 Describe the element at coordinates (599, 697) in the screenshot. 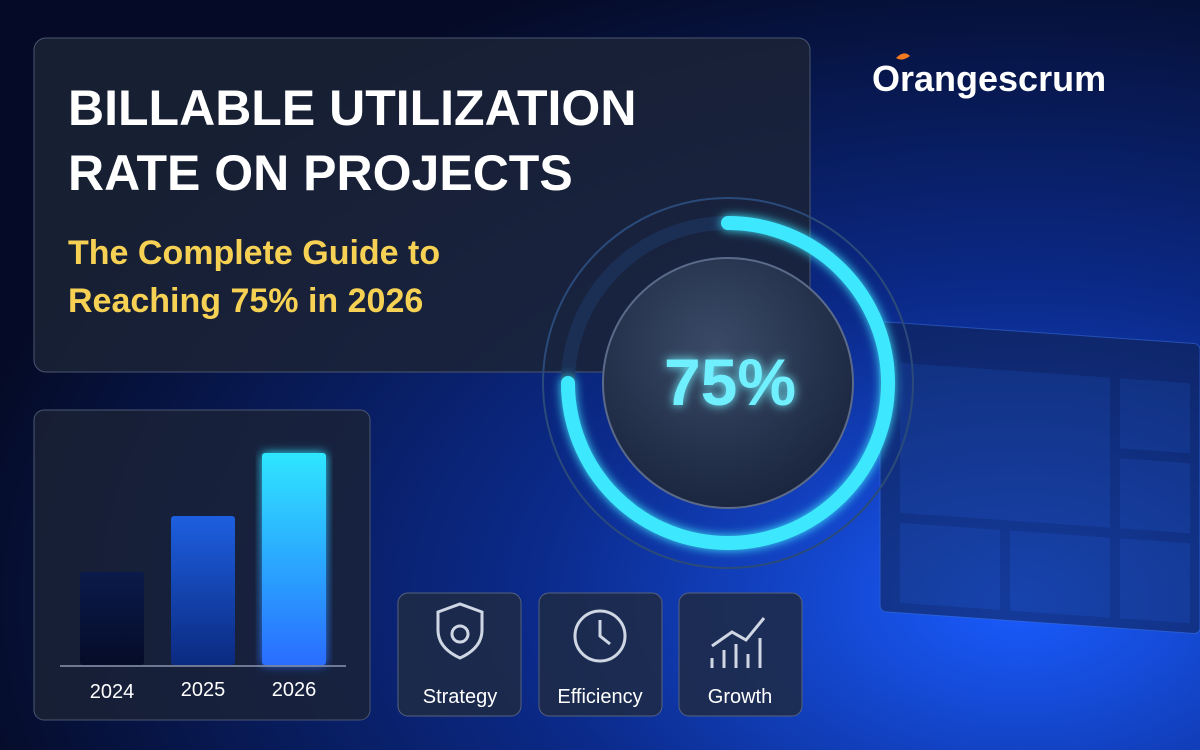

I see `feature-label: Efficiency` at that location.